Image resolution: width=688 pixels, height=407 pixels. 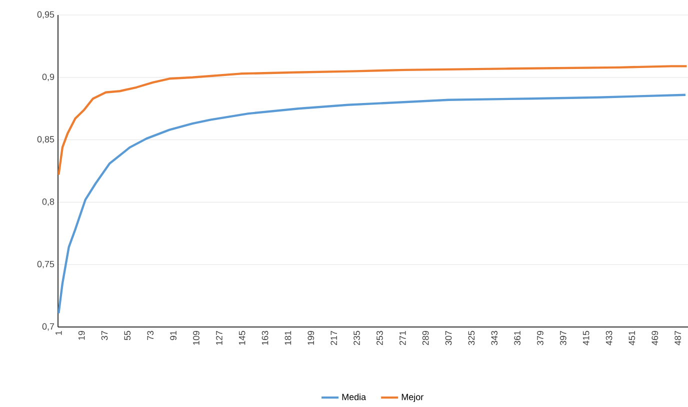 I want to click on y-tick-label: 0,9, so click(x=48, y=78).